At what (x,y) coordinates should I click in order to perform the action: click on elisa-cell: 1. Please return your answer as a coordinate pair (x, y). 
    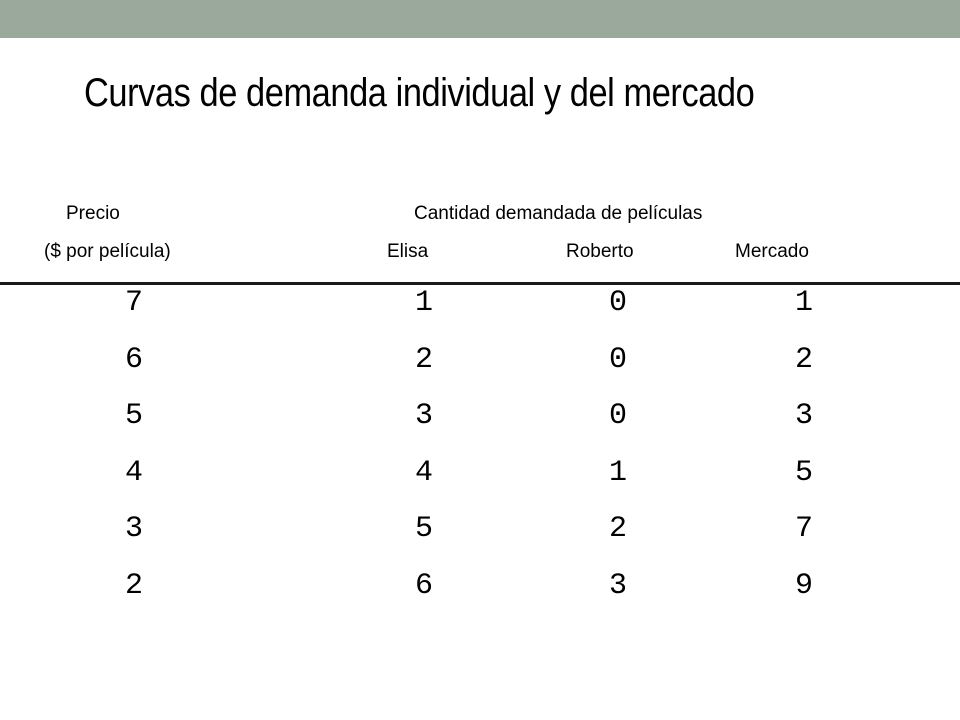
    Looking at the image, I should click on (423, 303).